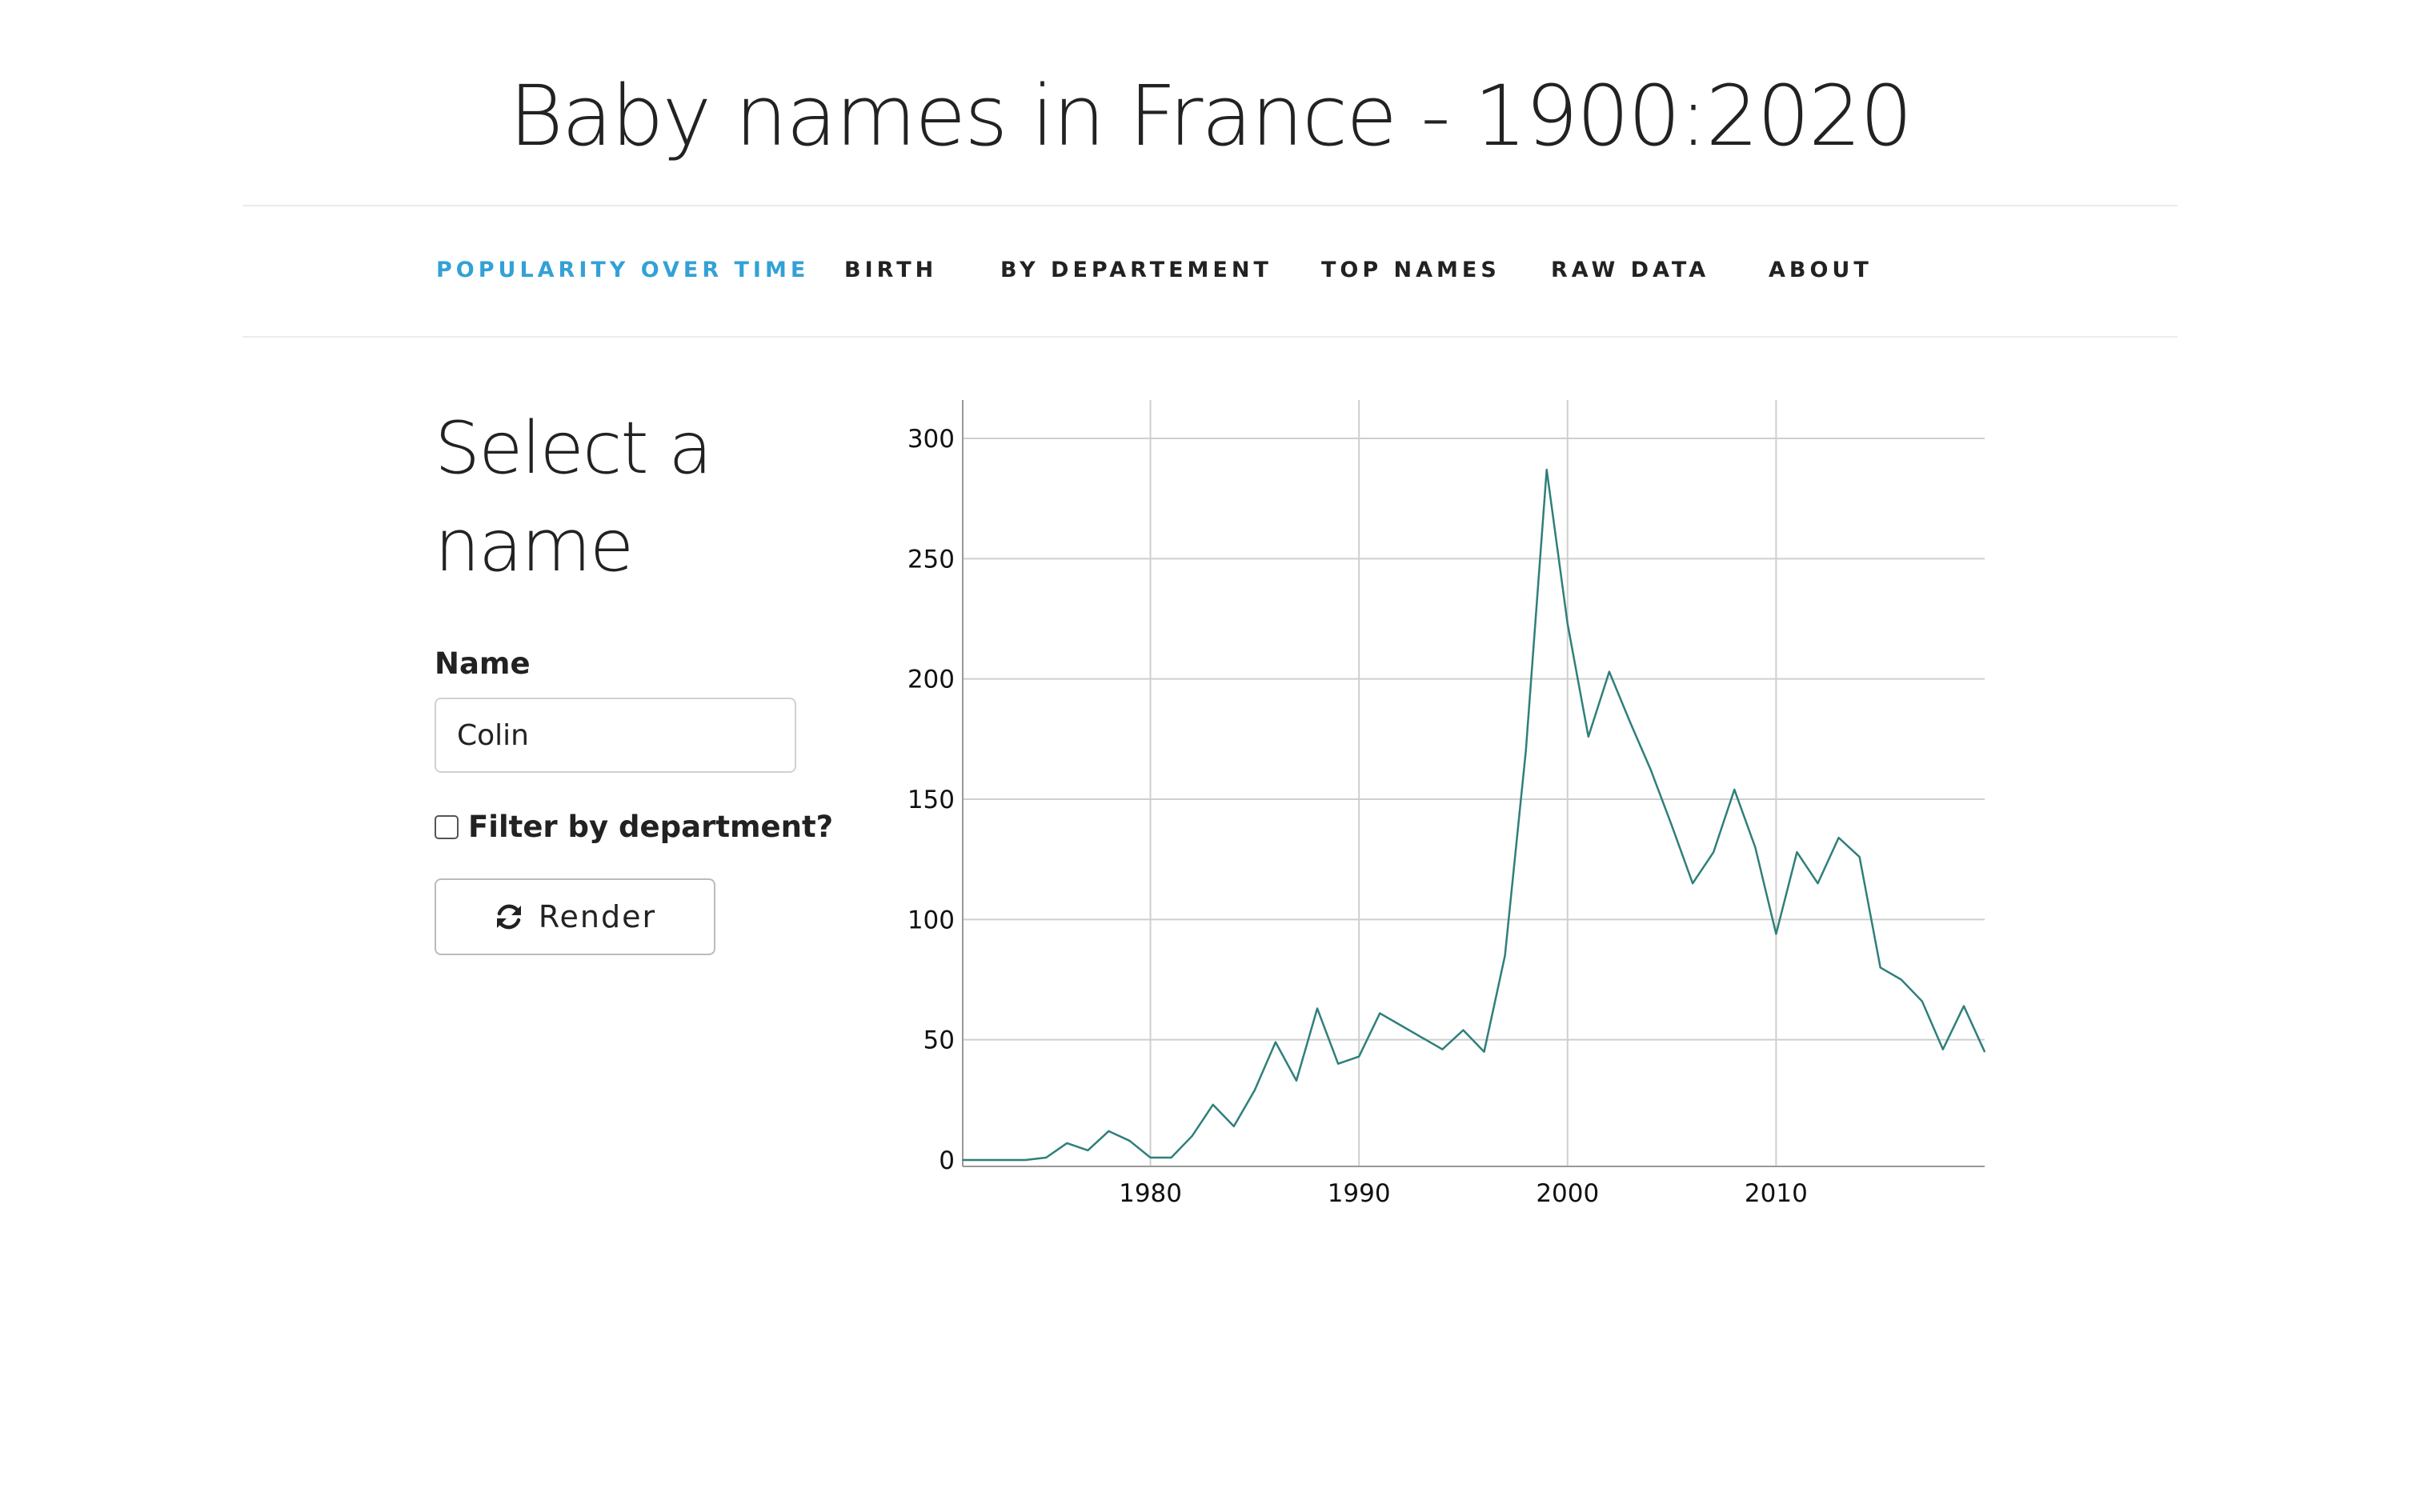 The height and width of the screenshot is (1512, 2420). Describe the element at coordinates (651, 827) in the screenshot. I see `filter-by-department-label: Filter by department?` at that location.